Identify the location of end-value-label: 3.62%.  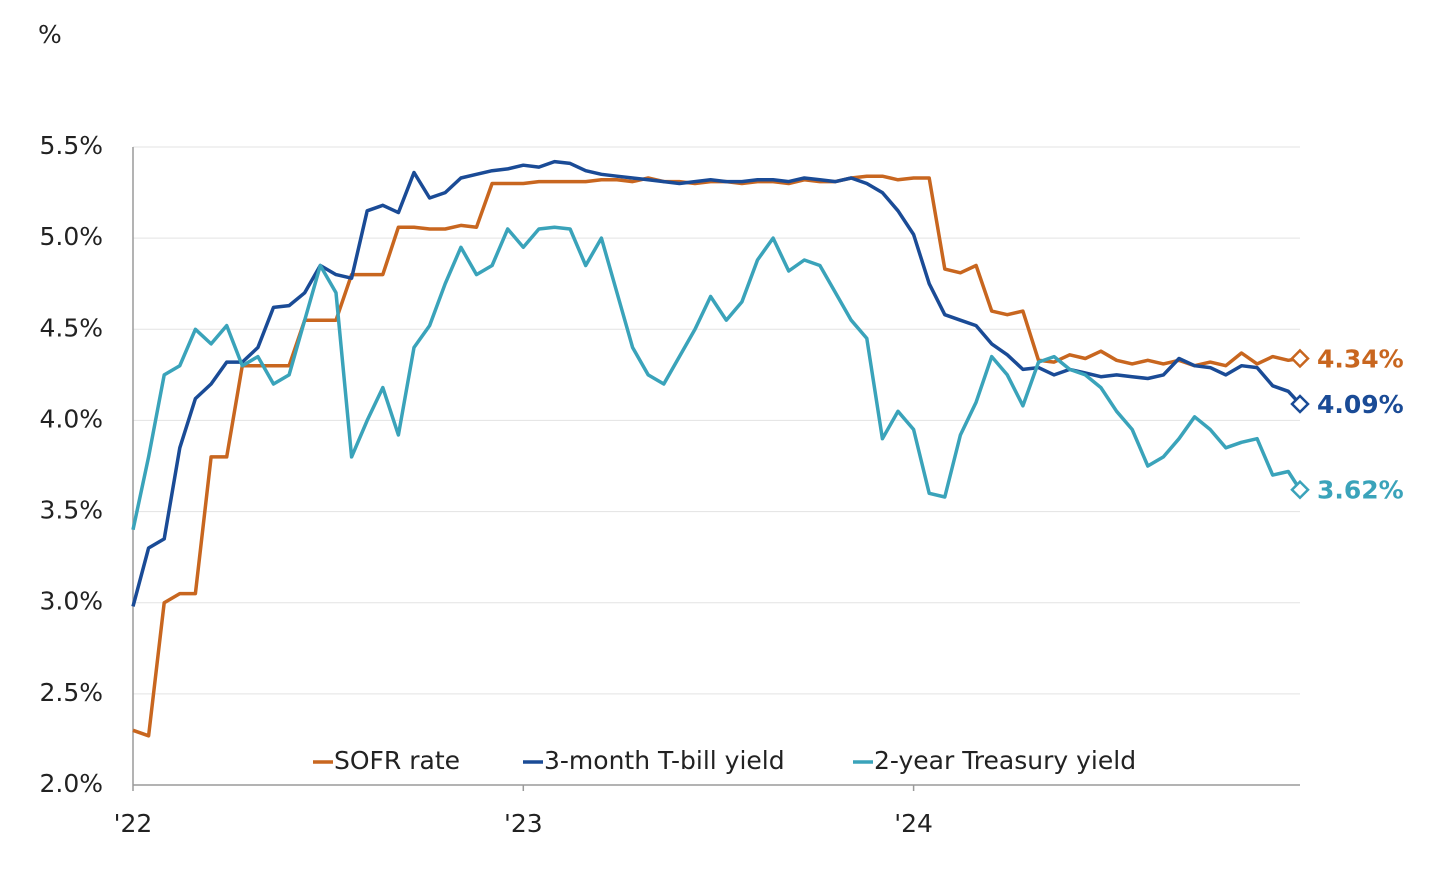
(1360, 490).